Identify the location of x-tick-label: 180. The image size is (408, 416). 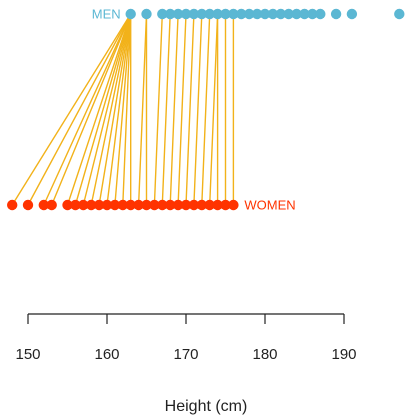
(264, 354).